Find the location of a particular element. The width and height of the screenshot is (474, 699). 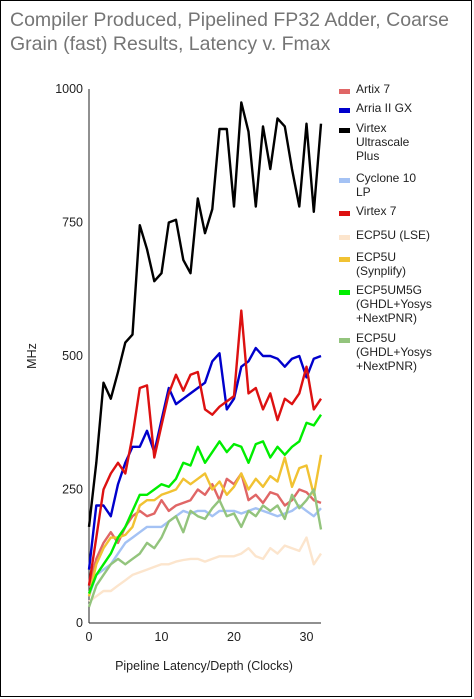

legend-label-8: ECP5U (GHDL+Yosys +NextPNR) is located at coordinates (394, 352).